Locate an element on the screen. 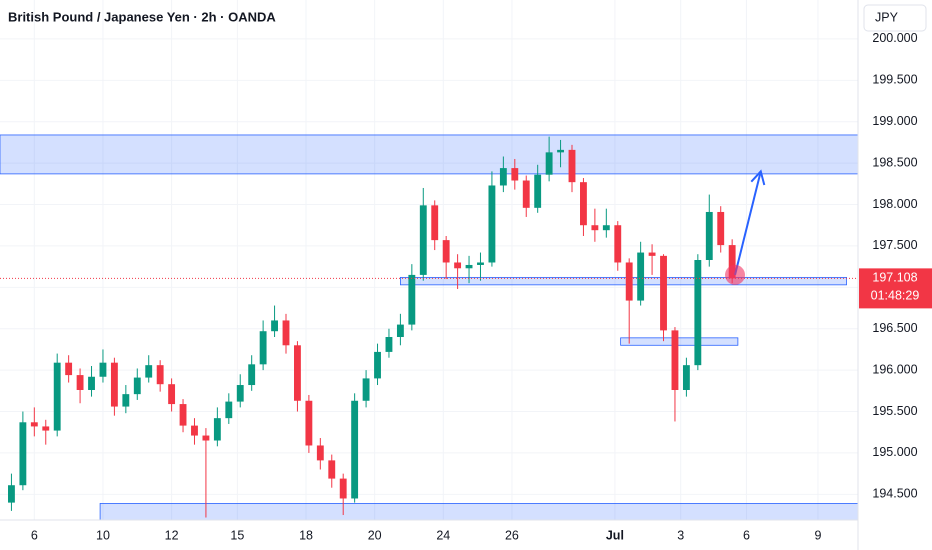  last-price-box is located at coordinates (895, 288).